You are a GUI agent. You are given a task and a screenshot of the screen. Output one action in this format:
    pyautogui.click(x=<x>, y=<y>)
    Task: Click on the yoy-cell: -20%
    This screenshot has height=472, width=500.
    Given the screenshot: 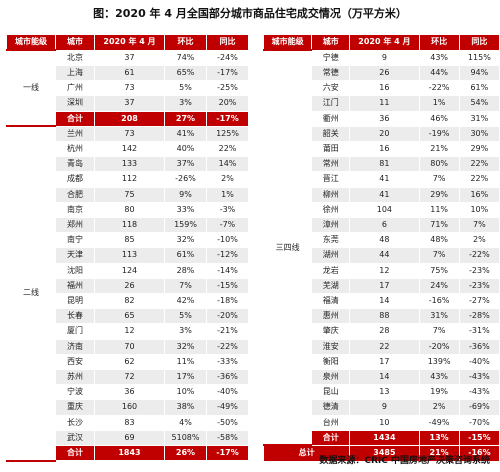 What is the action you would take?
    pyautogui.click(x=227, y=316)
    